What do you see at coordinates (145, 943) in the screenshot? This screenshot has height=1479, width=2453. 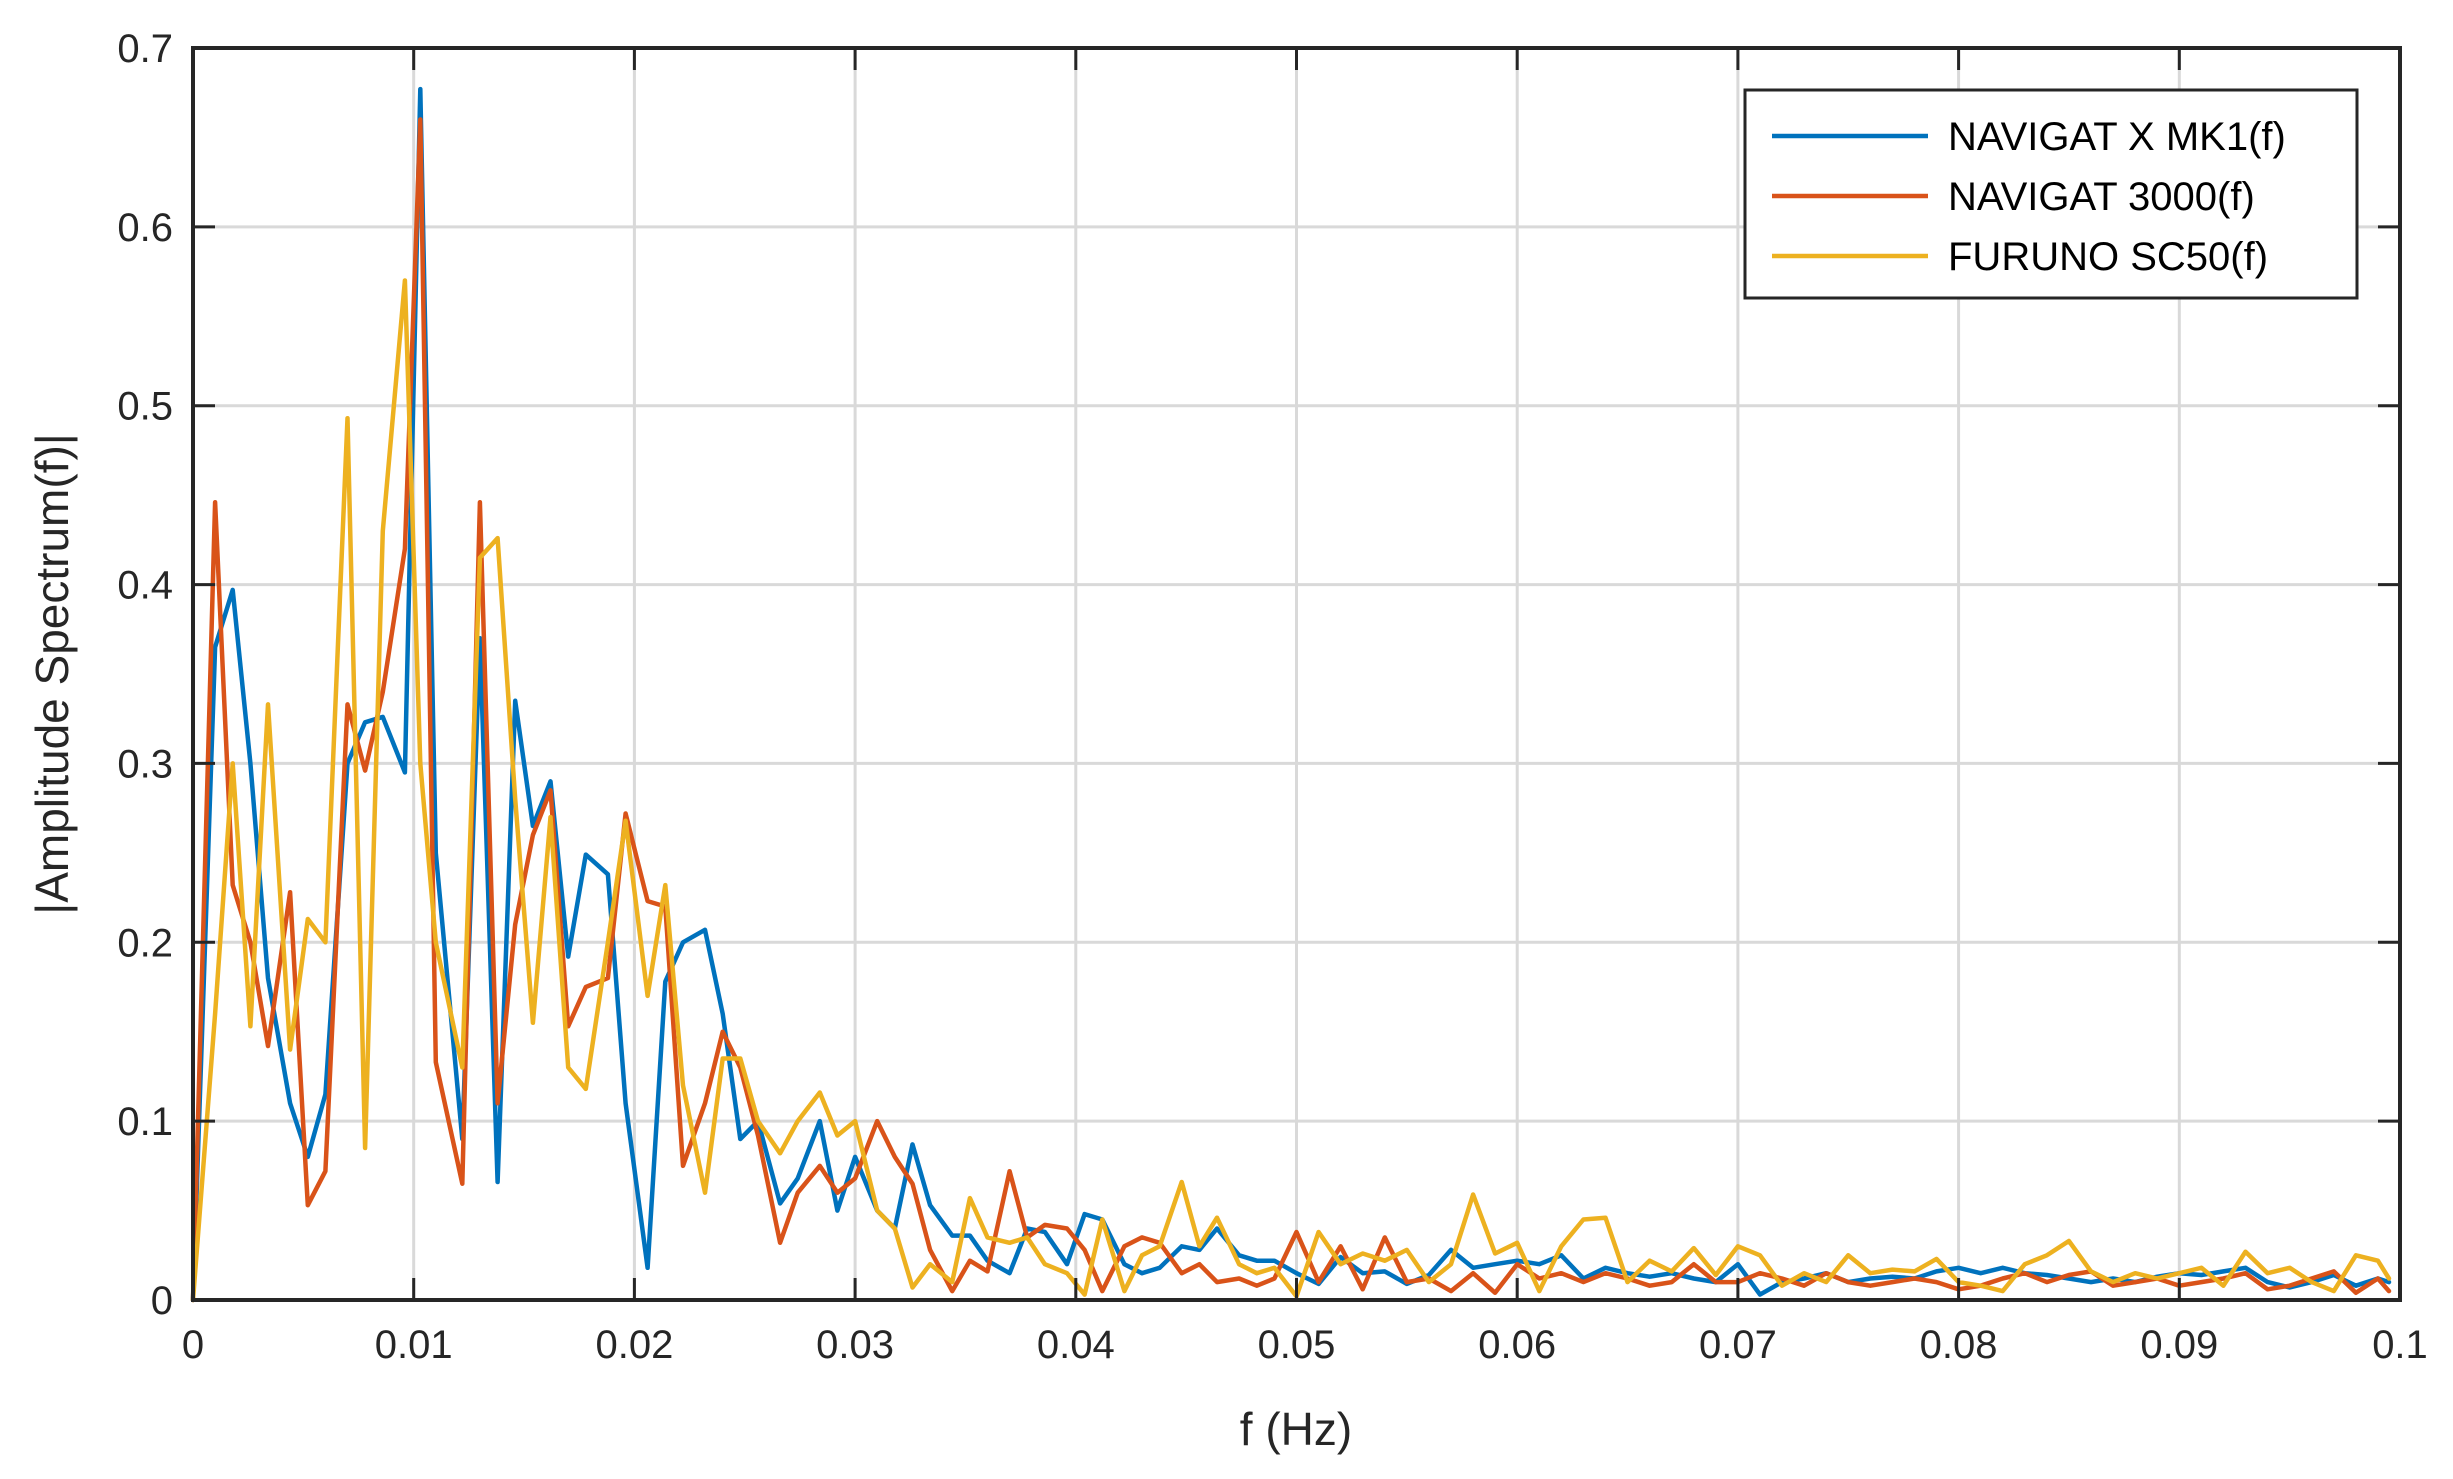 I see `y-tick-label: 0.2` at bounding box center [145, 943].